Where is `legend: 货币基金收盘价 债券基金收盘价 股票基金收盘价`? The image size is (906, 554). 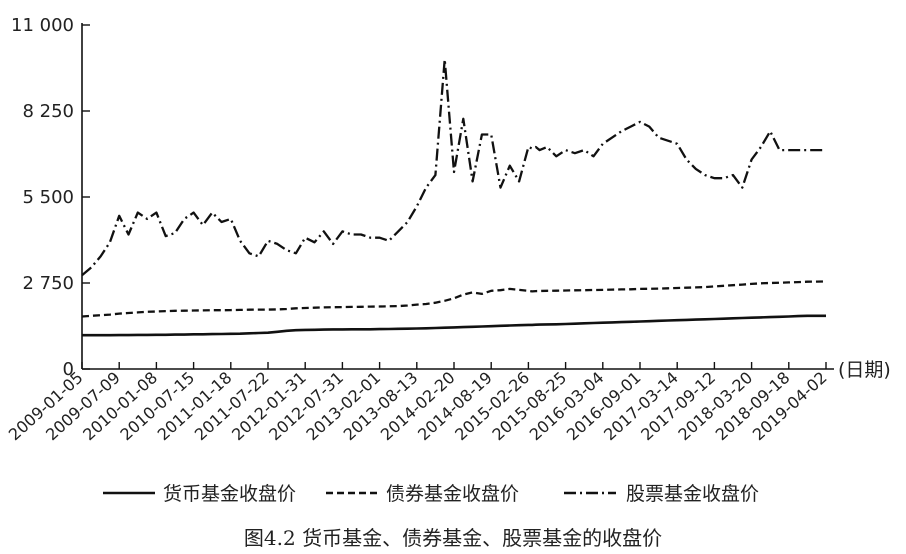
legend: 货币基金收盘价 债券基金收盘价 股票基金收盘价 is located at coordinates (431, 494).